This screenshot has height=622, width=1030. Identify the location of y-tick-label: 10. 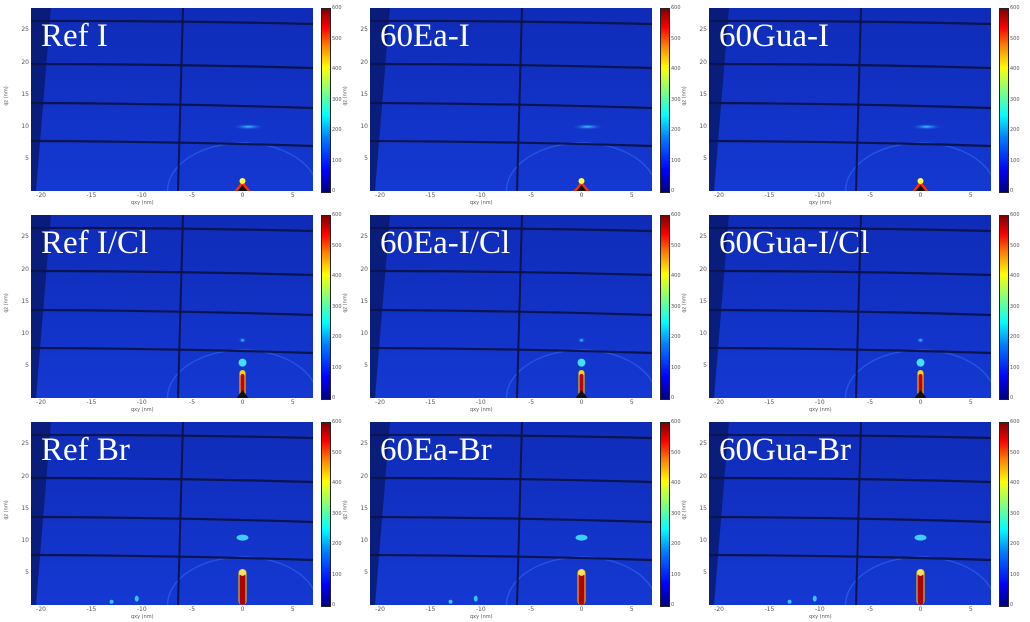
(25, 126).